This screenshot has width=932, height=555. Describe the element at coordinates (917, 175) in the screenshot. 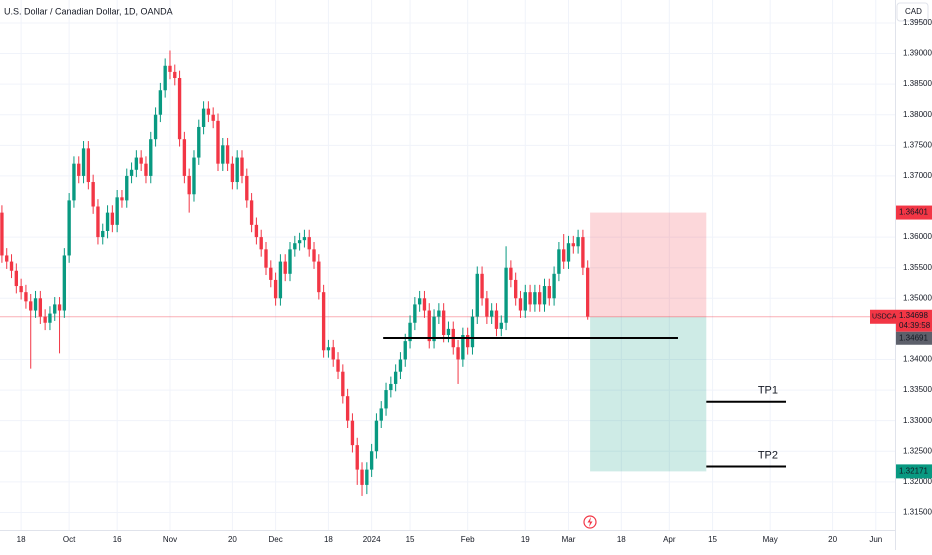

I see `y-tick-label: 1.37000` at that location.